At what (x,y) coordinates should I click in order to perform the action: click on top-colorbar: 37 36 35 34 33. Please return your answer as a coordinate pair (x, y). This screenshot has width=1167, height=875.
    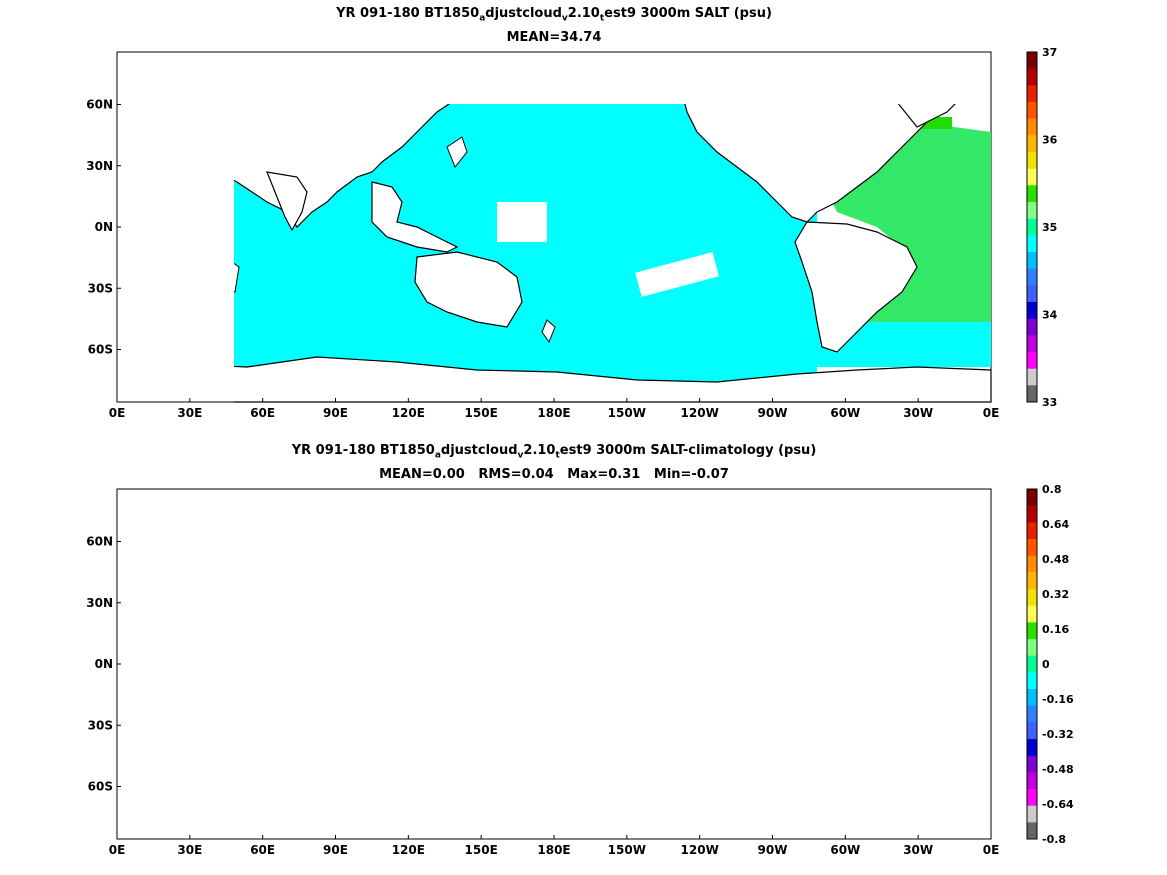
    Looking at the image, I should click on (1042, 227).